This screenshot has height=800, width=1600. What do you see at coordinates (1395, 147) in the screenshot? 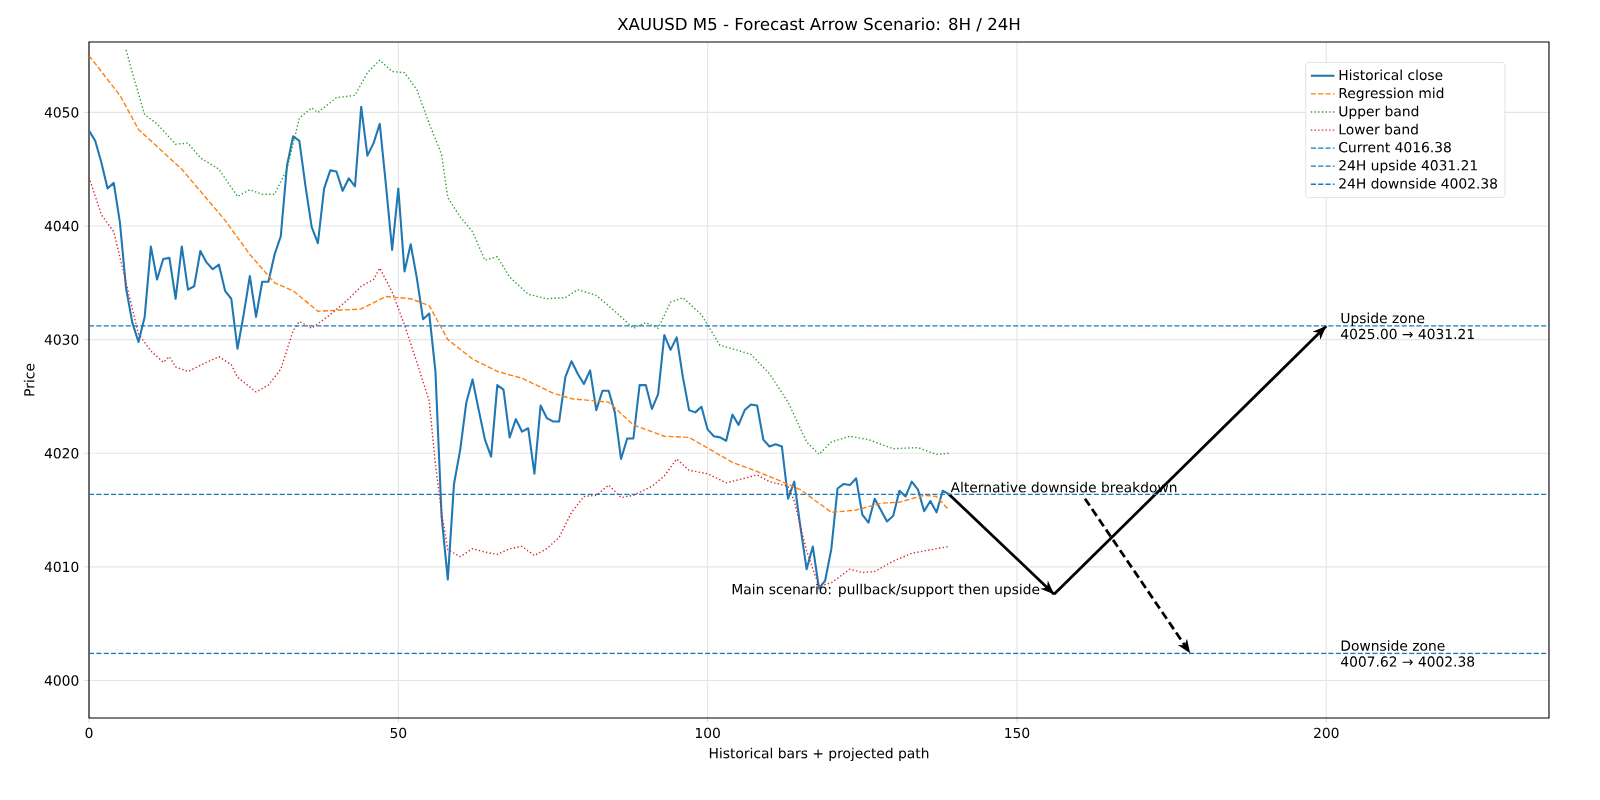
I see `legend-label: Current 4016.38` at bounding box center [1395, 147].